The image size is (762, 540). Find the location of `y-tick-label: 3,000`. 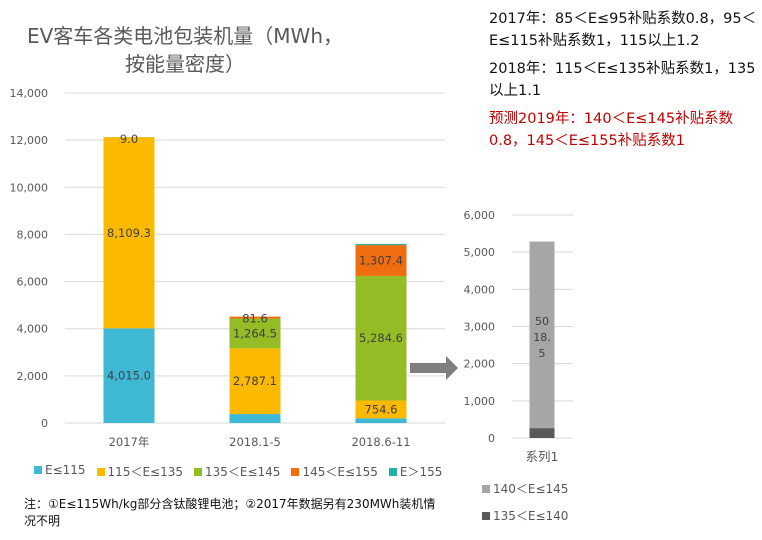

y-tick-label: 3,000 is located at coordinates (480, 327).